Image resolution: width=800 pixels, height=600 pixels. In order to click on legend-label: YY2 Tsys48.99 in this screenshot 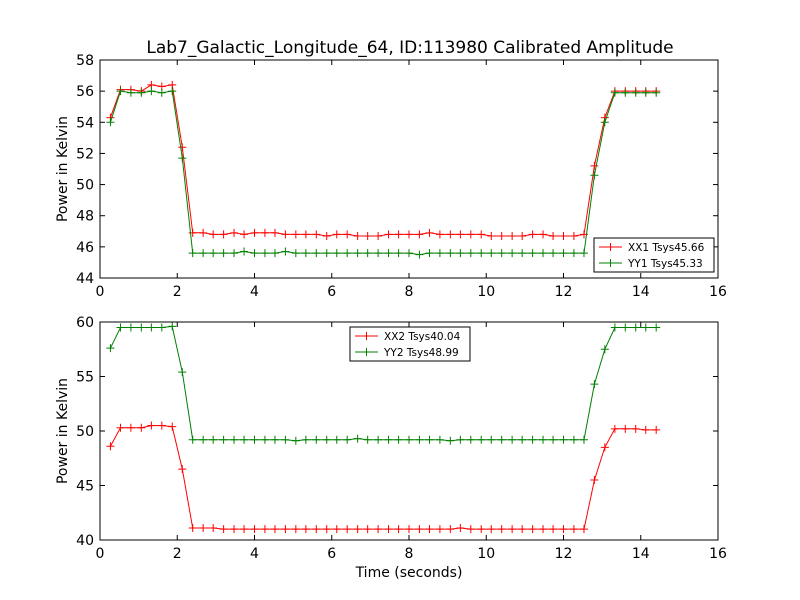, I will do `click(421, 353)`.